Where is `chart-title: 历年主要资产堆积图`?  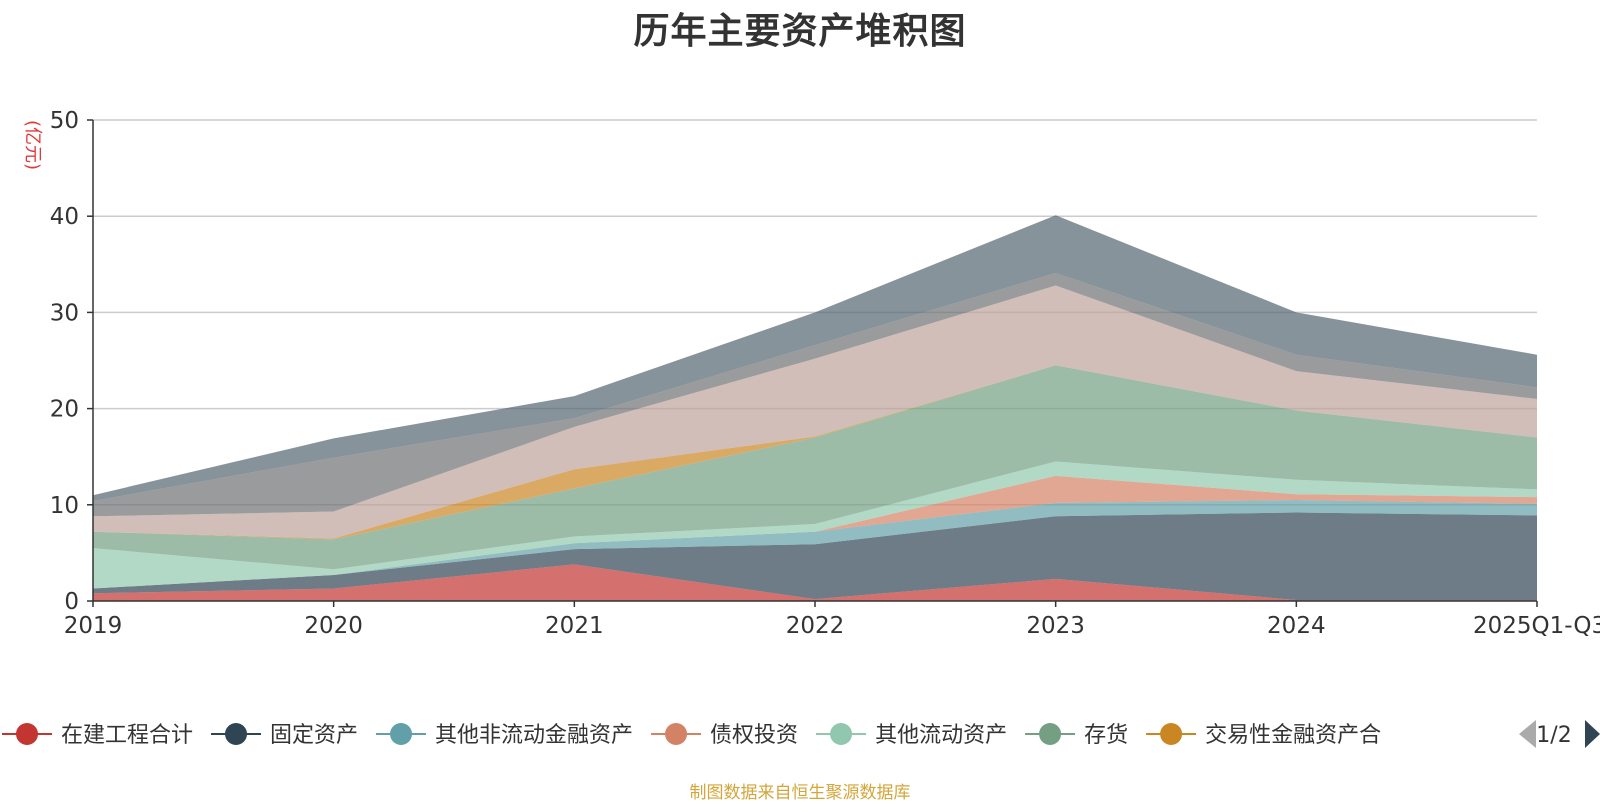
chart-title: 历年主要资产堆积图 is located at coordinates (800, 31).